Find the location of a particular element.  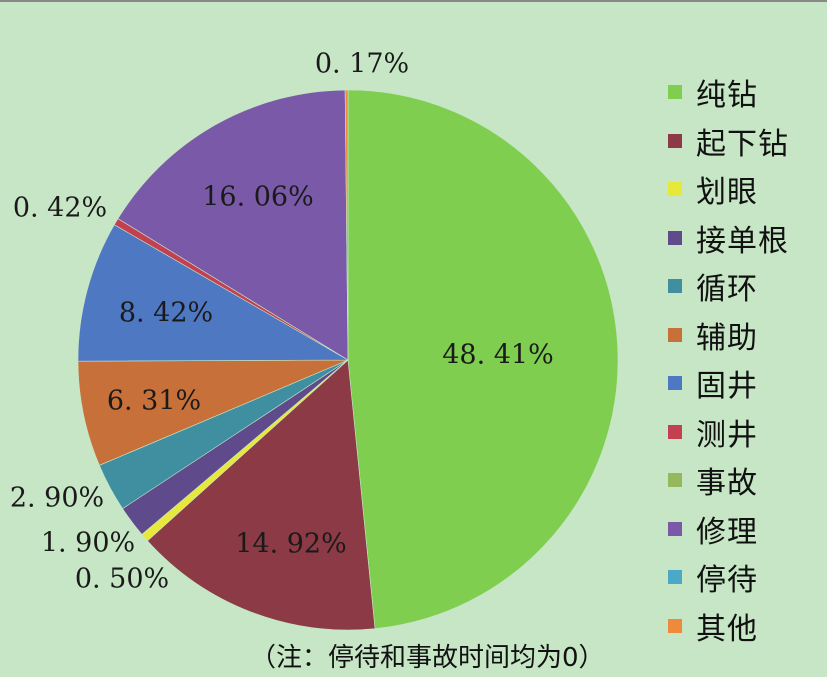

slice-value-label: 1. 90% is located at coordinates (88, 543).